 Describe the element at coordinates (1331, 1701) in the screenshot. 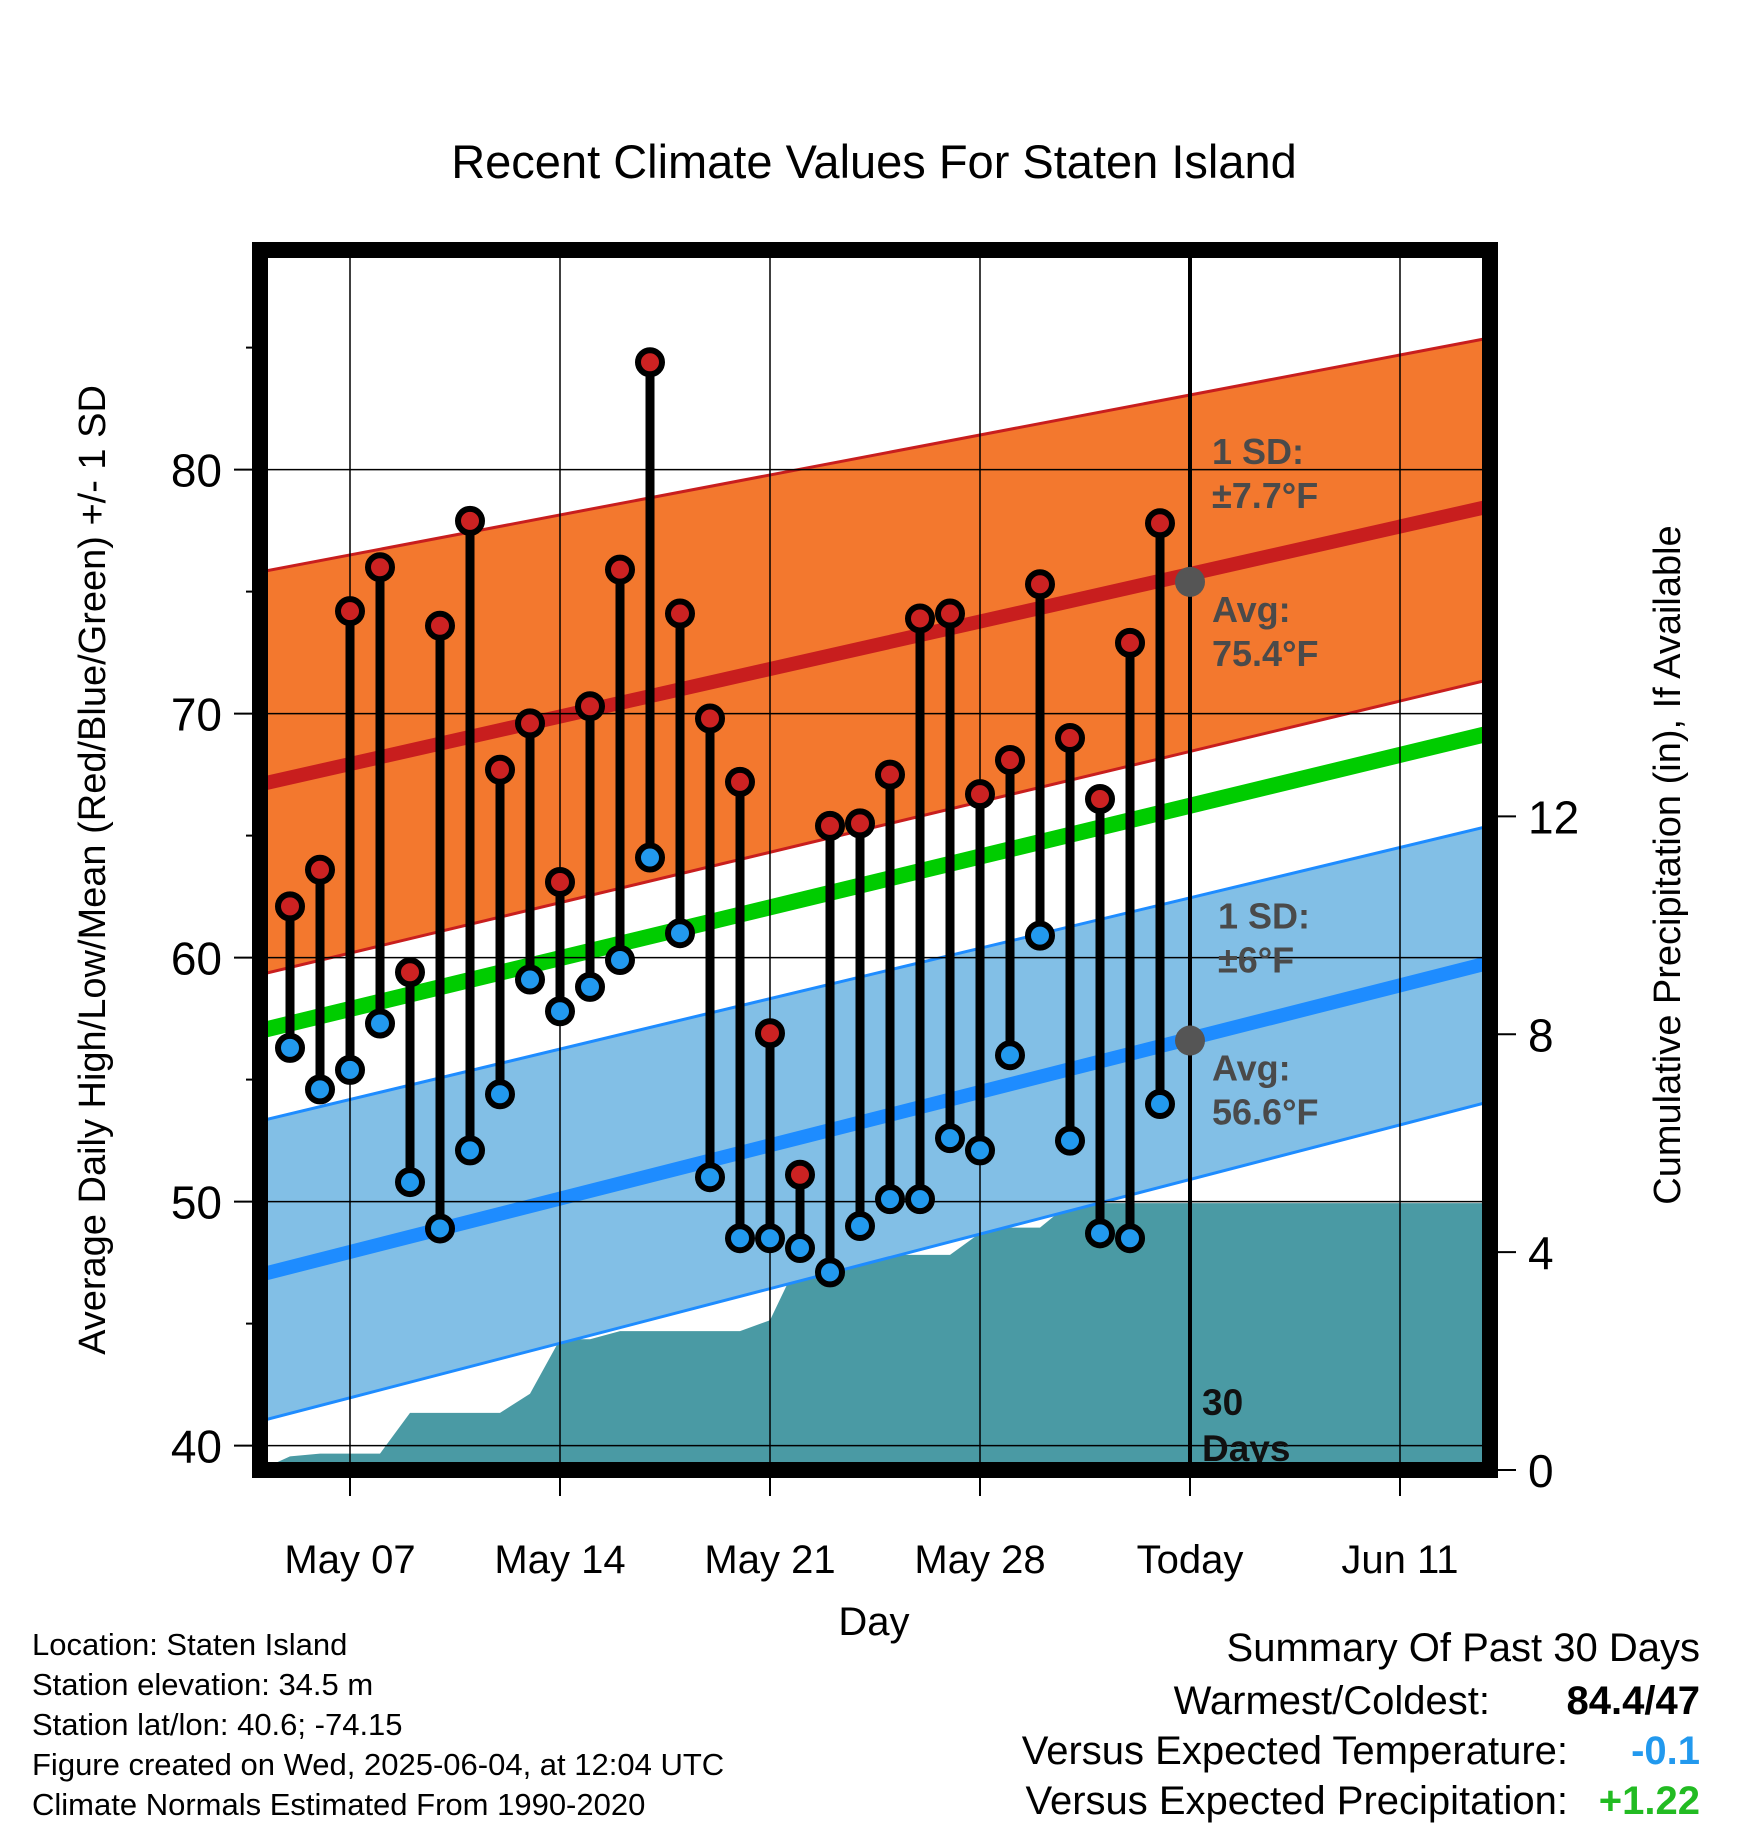

I see `warmest-label: Warmest/Coldest:` at that location.